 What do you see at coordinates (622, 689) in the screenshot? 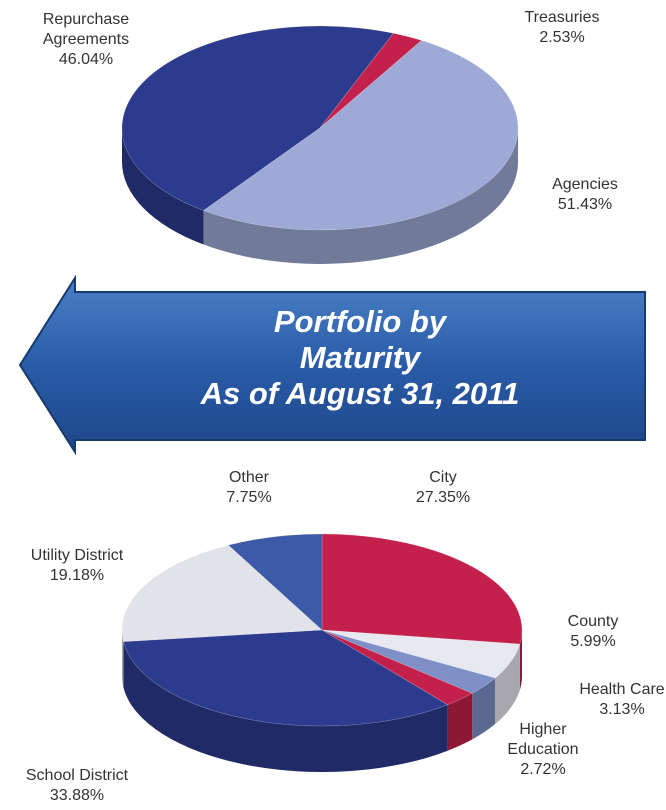
I see `slice-label: Health Care` at bounding box center [622, 689].